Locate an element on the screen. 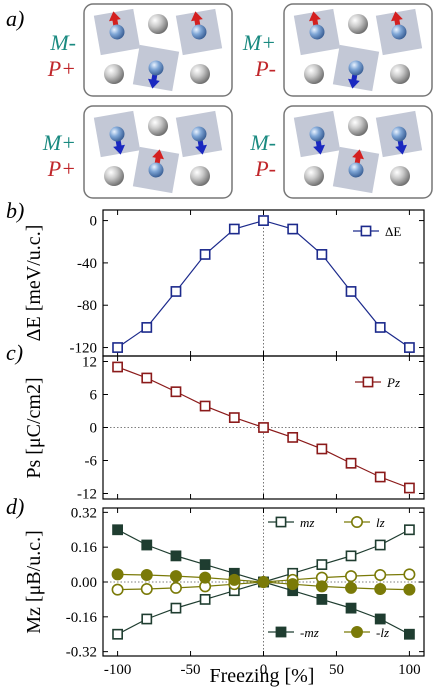 This screenshot has width=436, height=689. legend-label: -mz is located at coordinates (309, 632).